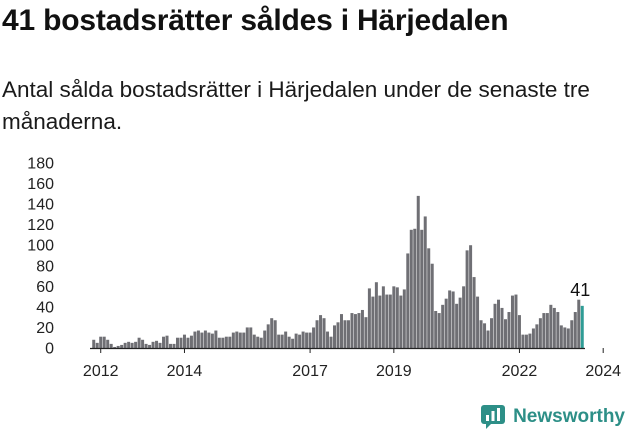 This screenshot has width=631, height=439. Describe the element at coordinates (45, 328) in the screenshot. I see `y-tick-label: 20` at that location.